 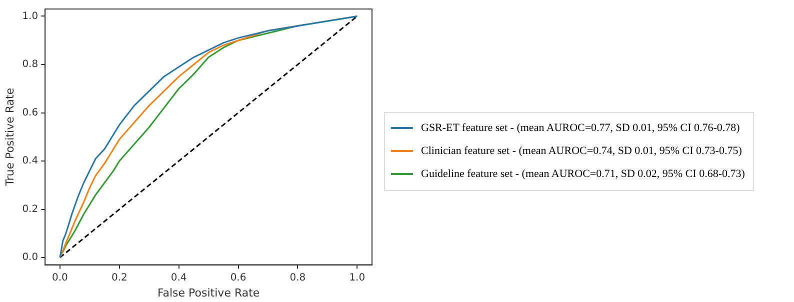 What do you see at coordinates (30, 161) in the screenshot?
I see `y-tick-label: 0.4` at bounding box center [30, 161].